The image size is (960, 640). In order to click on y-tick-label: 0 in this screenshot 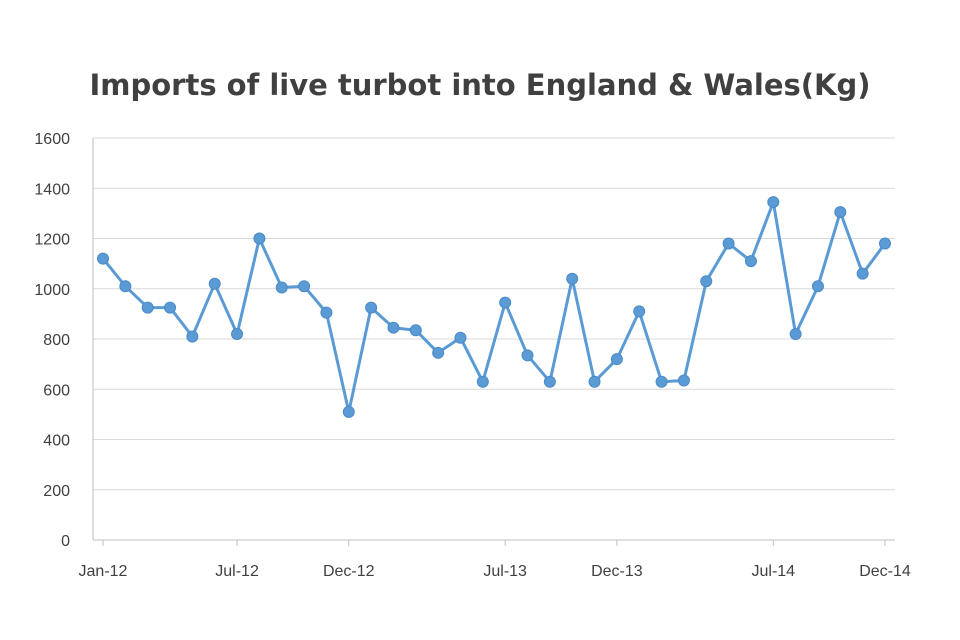, I will do `click(65, 541)`.